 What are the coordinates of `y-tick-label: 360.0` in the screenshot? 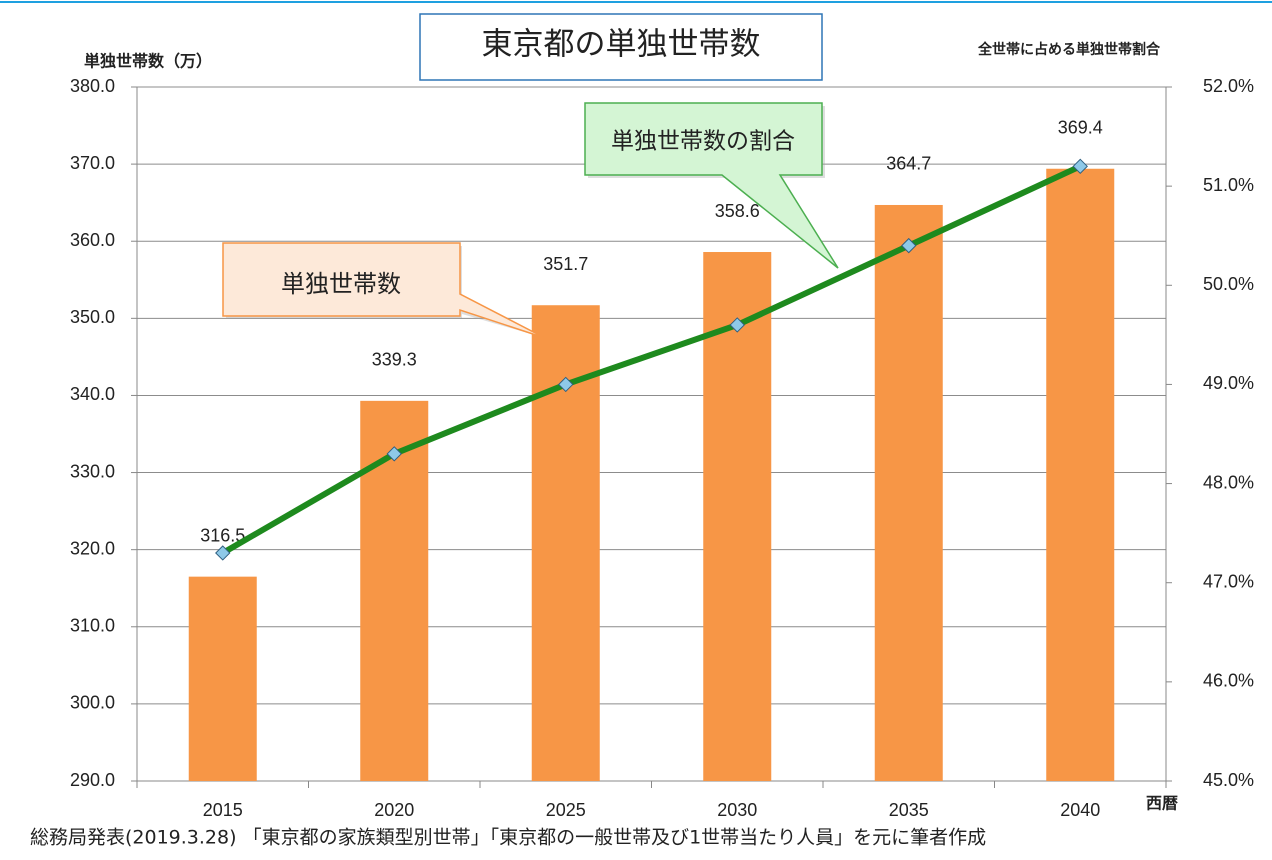 It's located at (92, 240).